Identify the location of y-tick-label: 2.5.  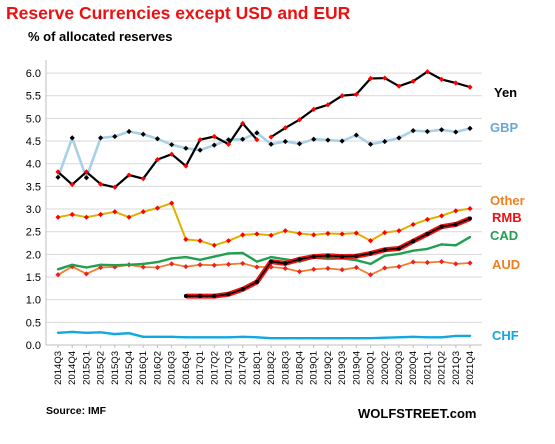
(33, 233).